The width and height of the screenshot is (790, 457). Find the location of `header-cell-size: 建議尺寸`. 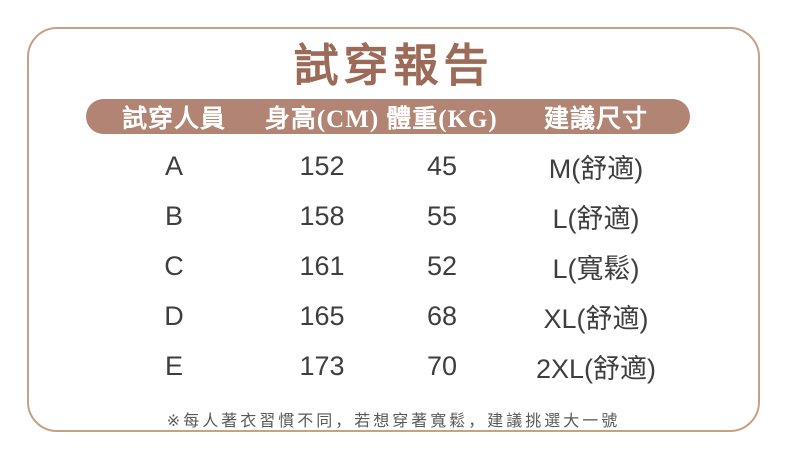

header-cell-size: 建議尺寸 is located at coordinates (595, 119).